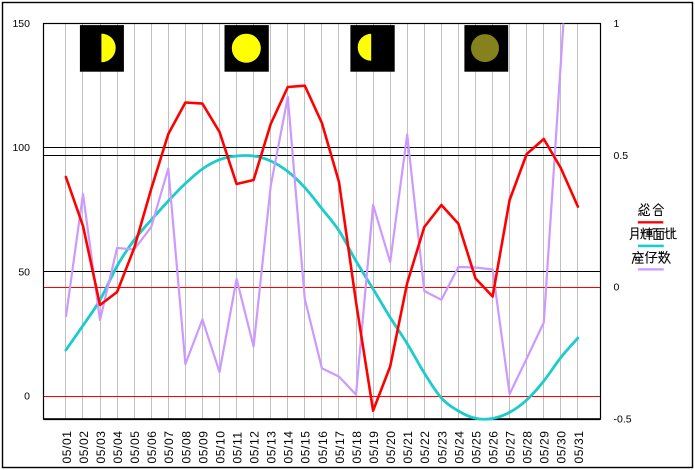 This screenshot has width=695, height=470. I want to click on svg-text: 05/16, so click(323, 446).